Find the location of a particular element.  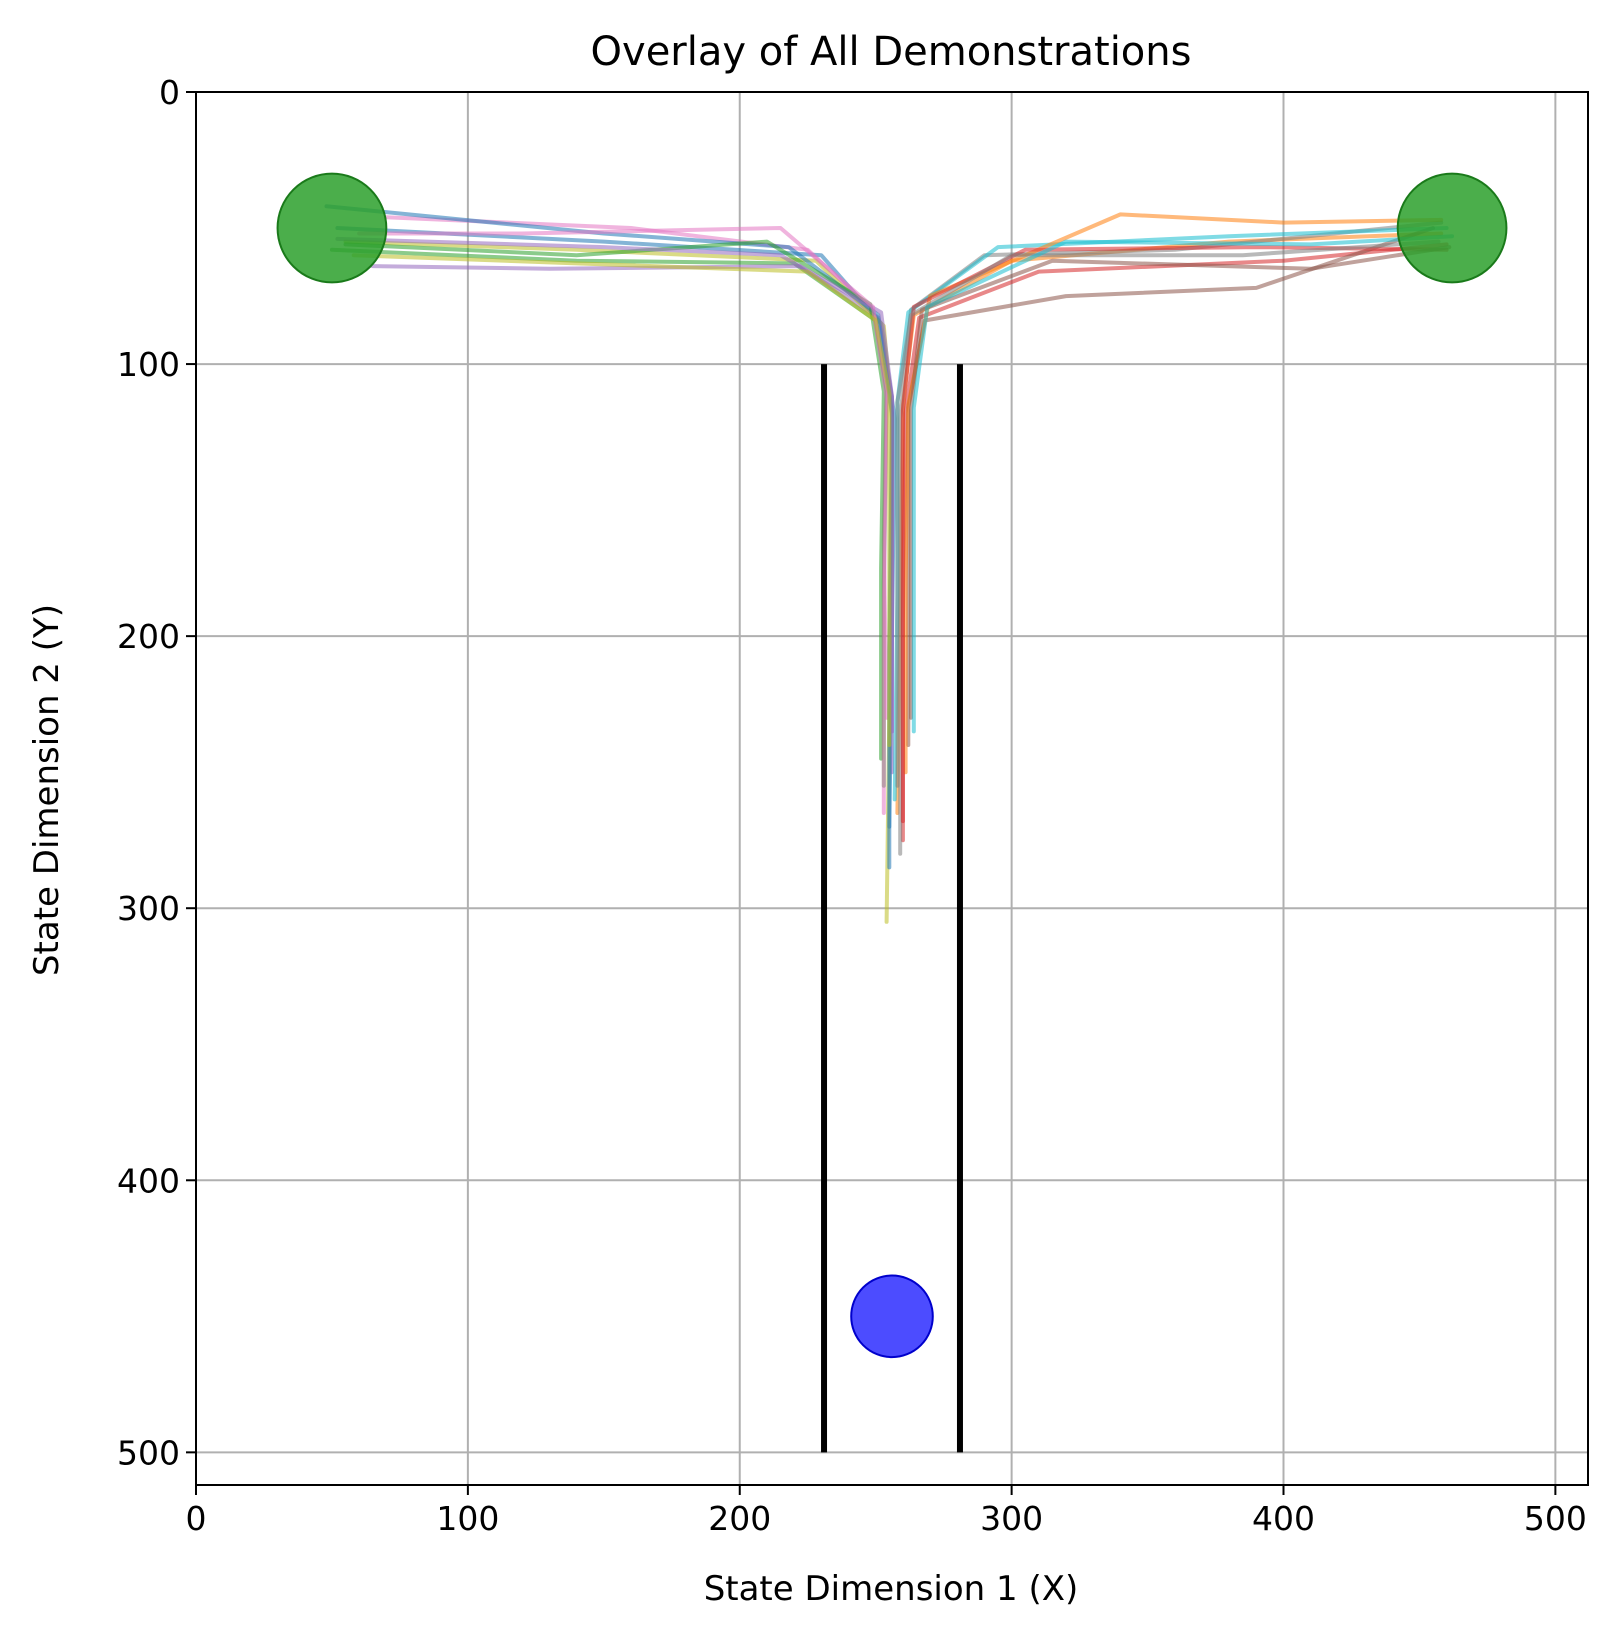

x-tick-label: 0 is located at coordinates (196, 1518).